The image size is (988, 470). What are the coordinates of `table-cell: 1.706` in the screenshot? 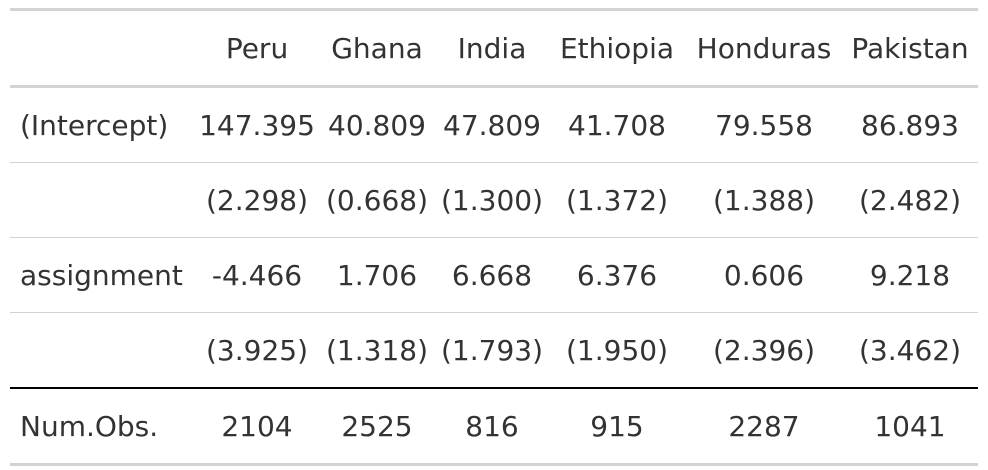 It's located at (377, 275).